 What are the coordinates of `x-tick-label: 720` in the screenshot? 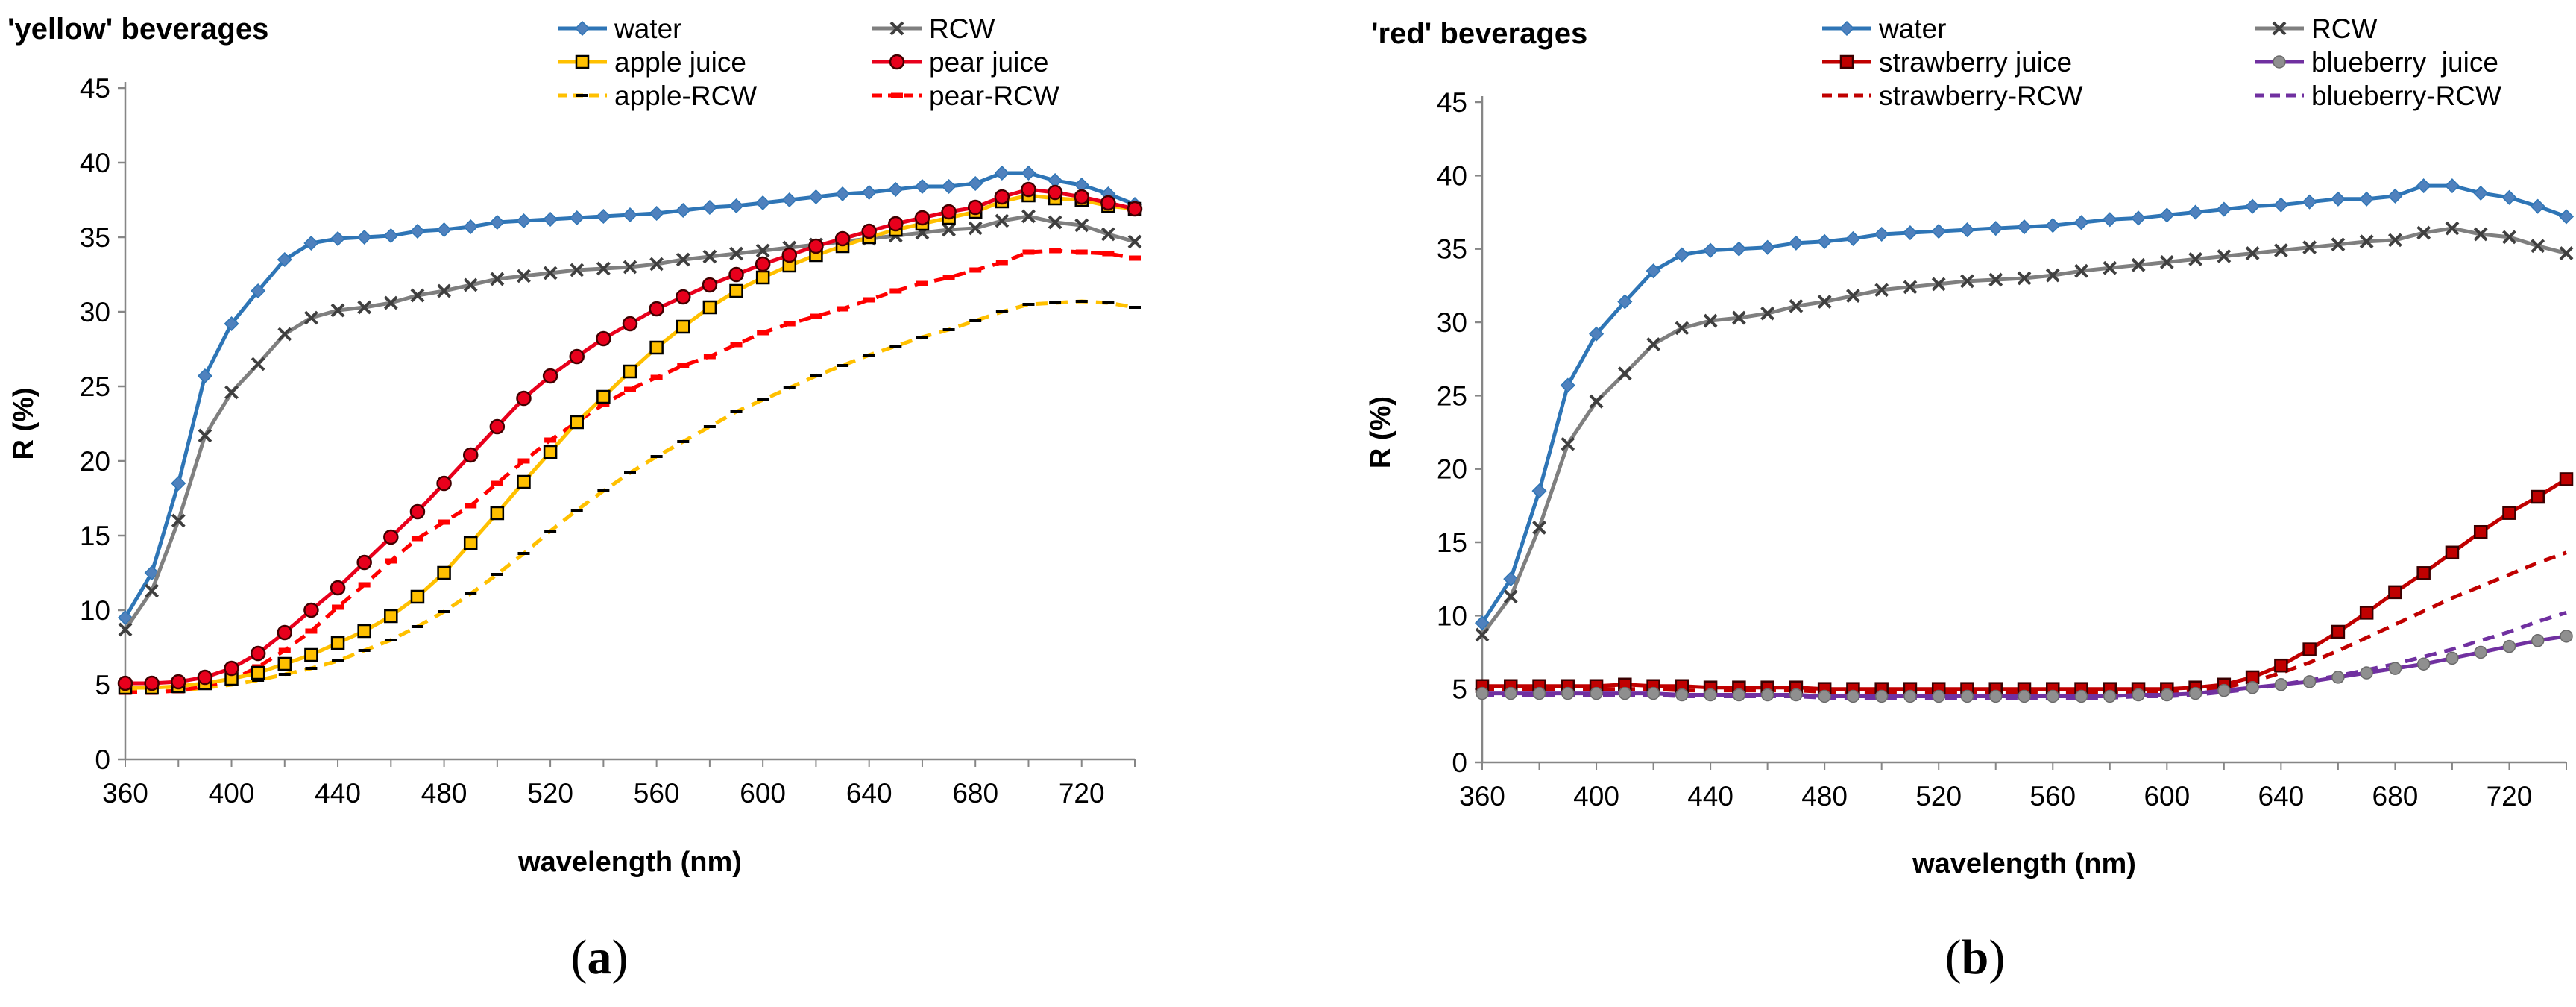 It's located at (1082, 793).